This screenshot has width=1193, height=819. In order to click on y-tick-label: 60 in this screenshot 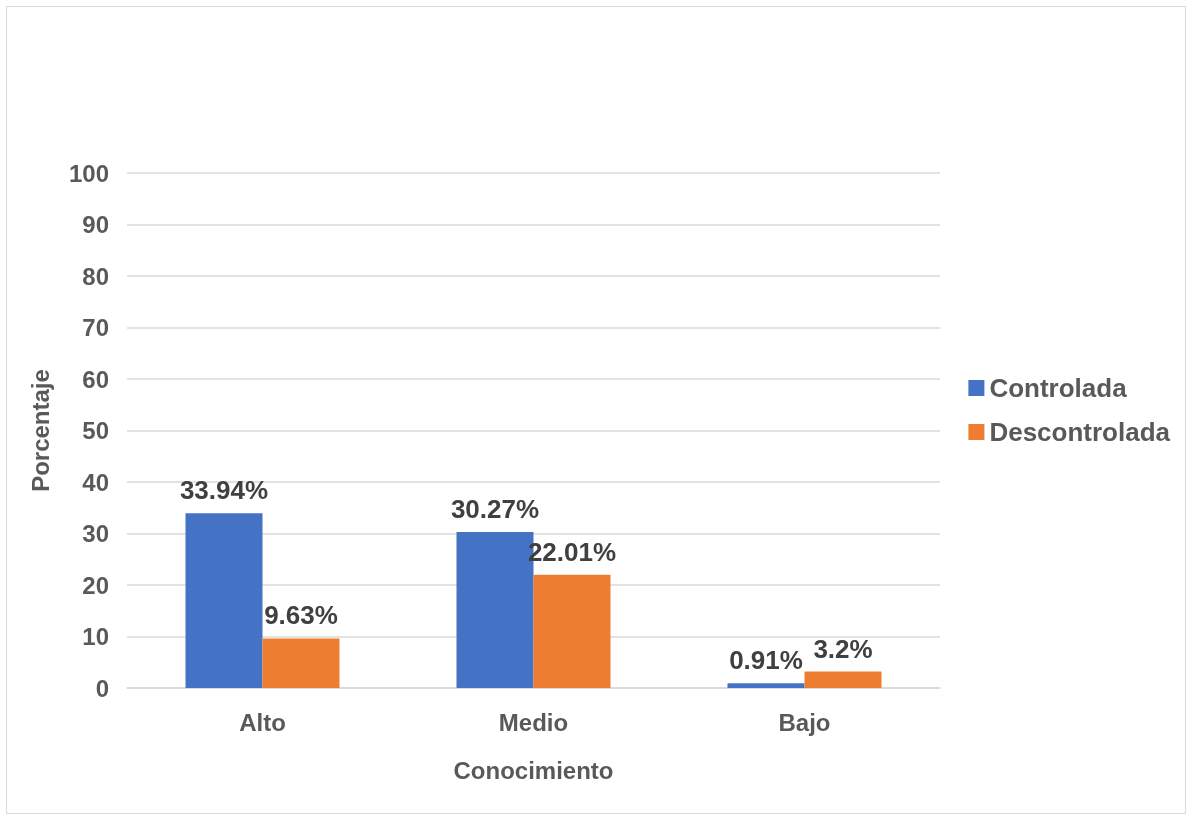, I will do `click(95, 379)`.